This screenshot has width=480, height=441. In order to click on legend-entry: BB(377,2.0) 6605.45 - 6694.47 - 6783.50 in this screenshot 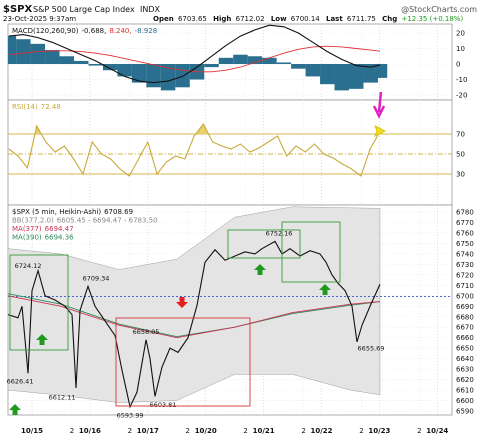, I will do `click(85, 221)`.